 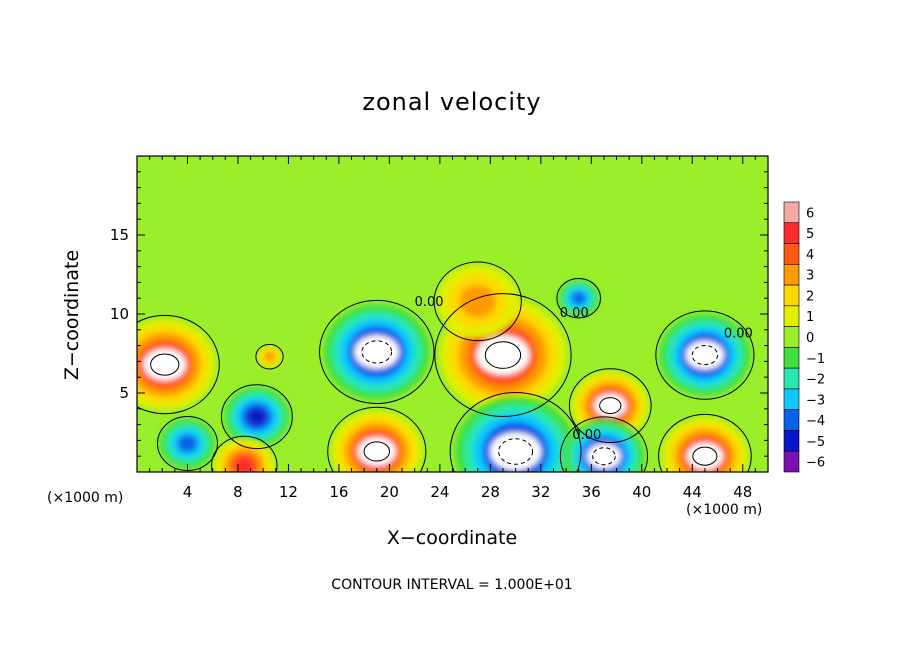 What do you see at coordinates (815, 400) in the screenshot?
I see `colorbar-label: −3` at bounding box center [815, 400].